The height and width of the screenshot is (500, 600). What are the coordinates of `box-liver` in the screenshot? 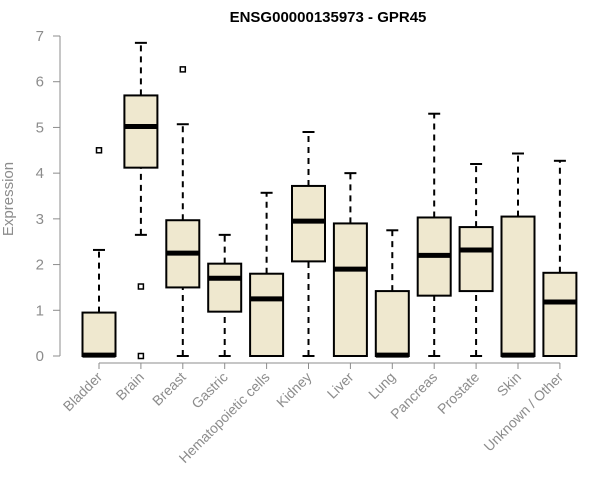 It's located at (350, 264).